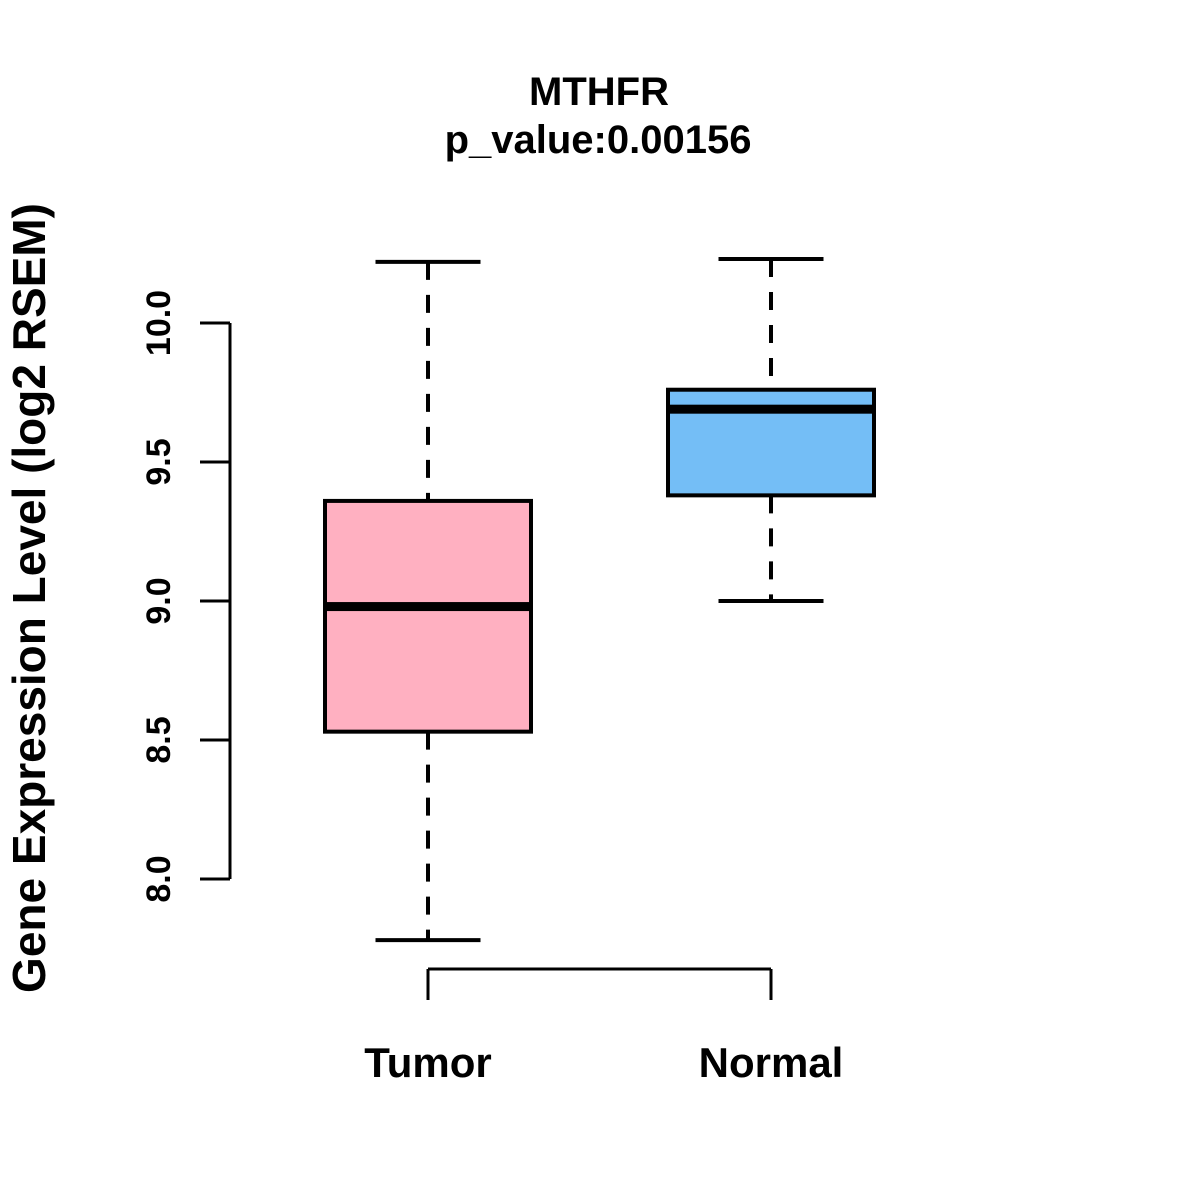  Describe the element at coordinates (159, 878) in the screenshot. I see `y-tick-label-8.0: 8.0` at that location.